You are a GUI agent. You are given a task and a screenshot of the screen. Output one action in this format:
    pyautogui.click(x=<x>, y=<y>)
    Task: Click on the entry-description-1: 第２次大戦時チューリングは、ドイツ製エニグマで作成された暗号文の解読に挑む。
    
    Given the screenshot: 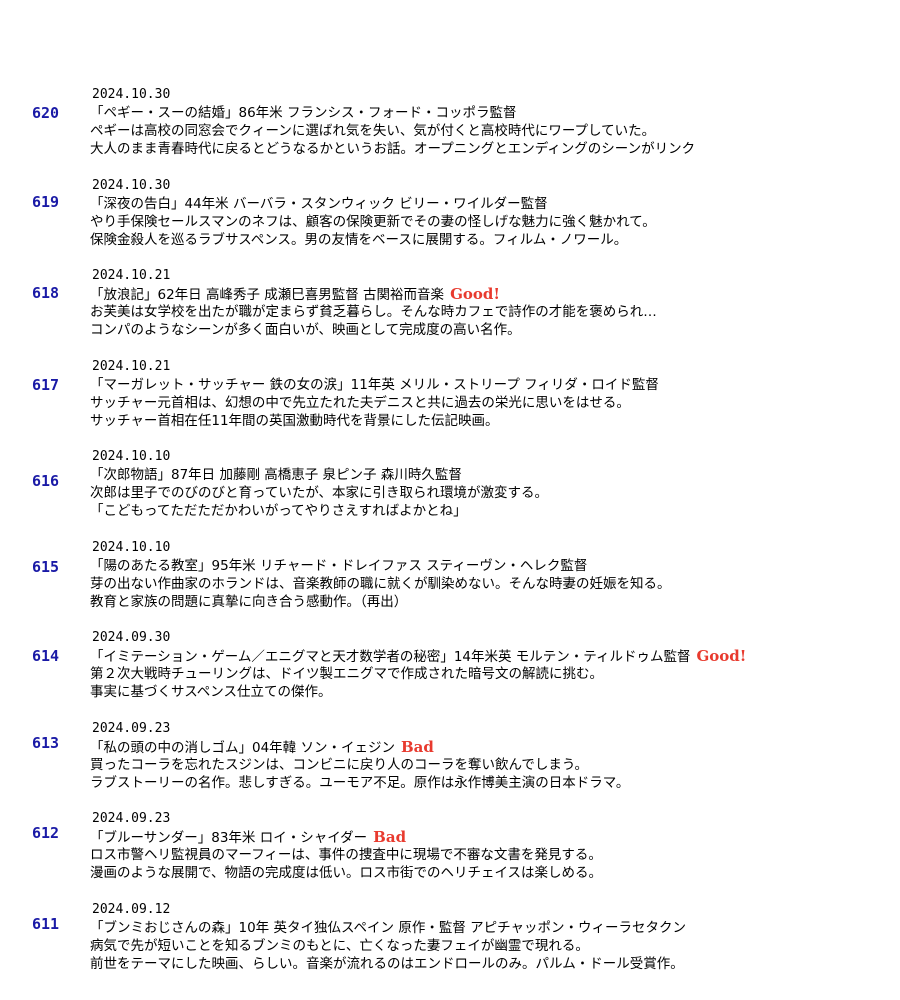 What is the action you would take?
    pyautogui.click(x=346, y=674)
    